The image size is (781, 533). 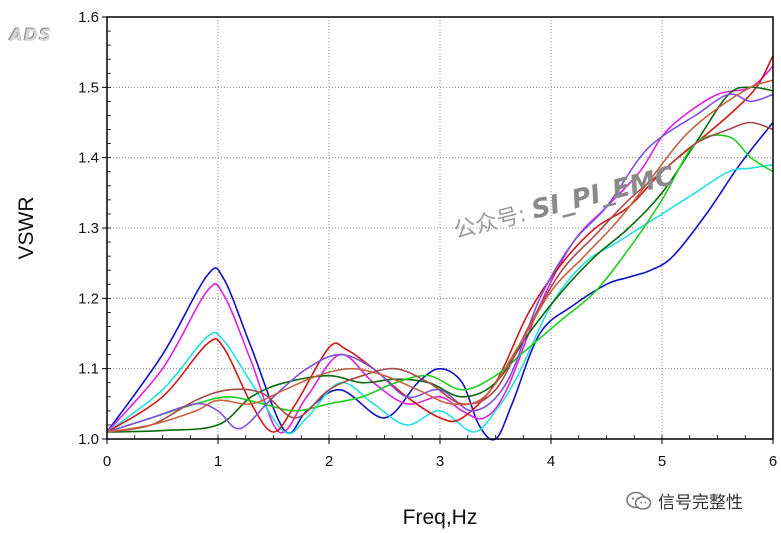 What do you see at coordinates (639, 500) in the screenshot?
I see `wechat-icon` at bounding box center [639, 500].